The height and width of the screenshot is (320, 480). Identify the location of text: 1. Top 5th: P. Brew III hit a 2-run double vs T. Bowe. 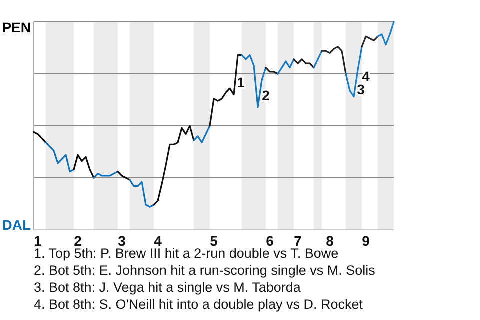
(186, 253).